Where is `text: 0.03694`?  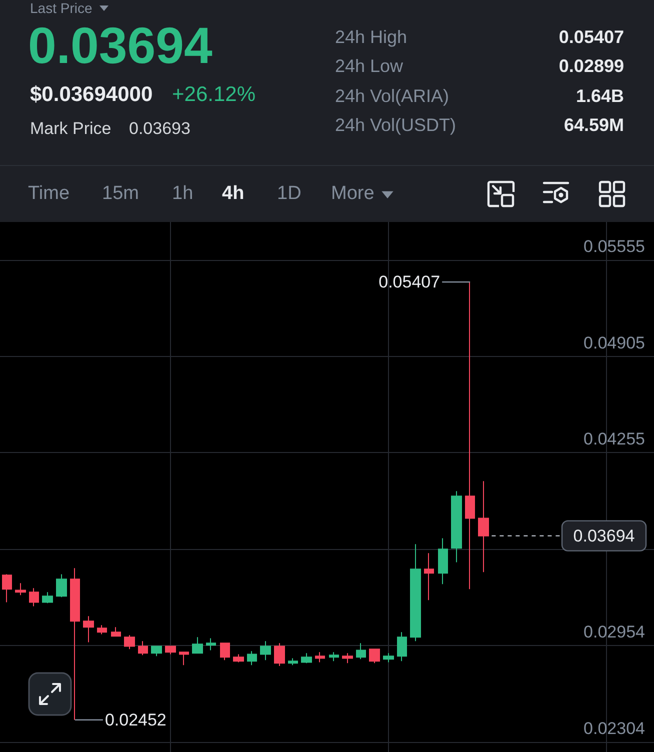 text: 0.03694 is located at coordinates (120, 45).